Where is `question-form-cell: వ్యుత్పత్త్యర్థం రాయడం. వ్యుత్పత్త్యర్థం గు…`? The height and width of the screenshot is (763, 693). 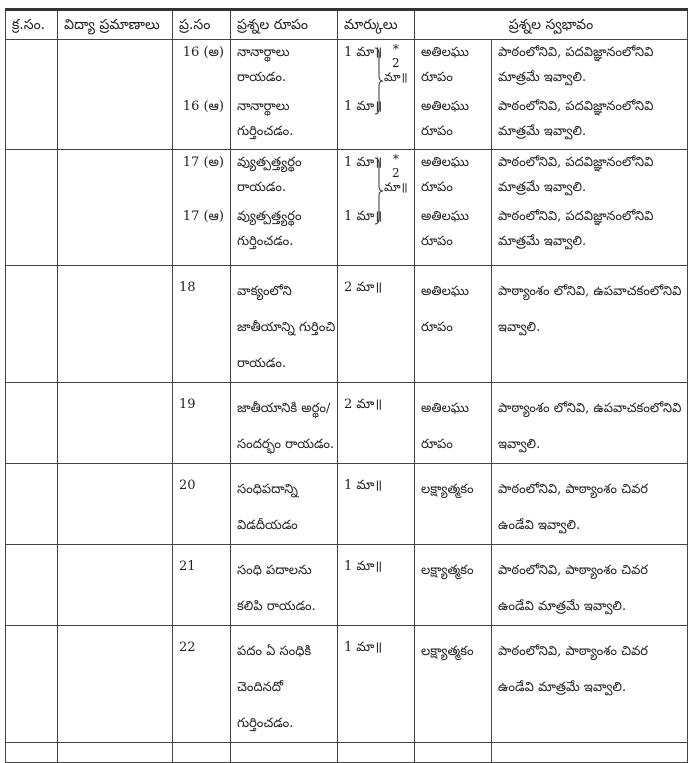 question-form-cell: వ్యుత్పత్త్యర్థం రాయడం. వ్యుత్పత్త్యర్థం గు… is located at coordinates (284, 207).